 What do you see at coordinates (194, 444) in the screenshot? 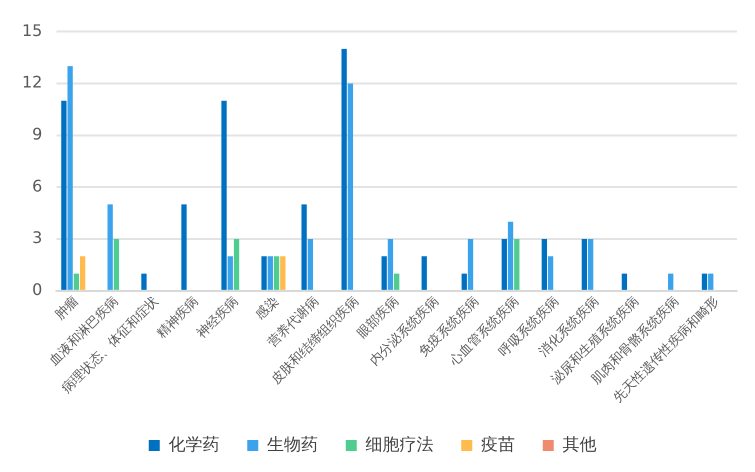
I see `legend-label: 化学药` at bounding box center [194, 444].